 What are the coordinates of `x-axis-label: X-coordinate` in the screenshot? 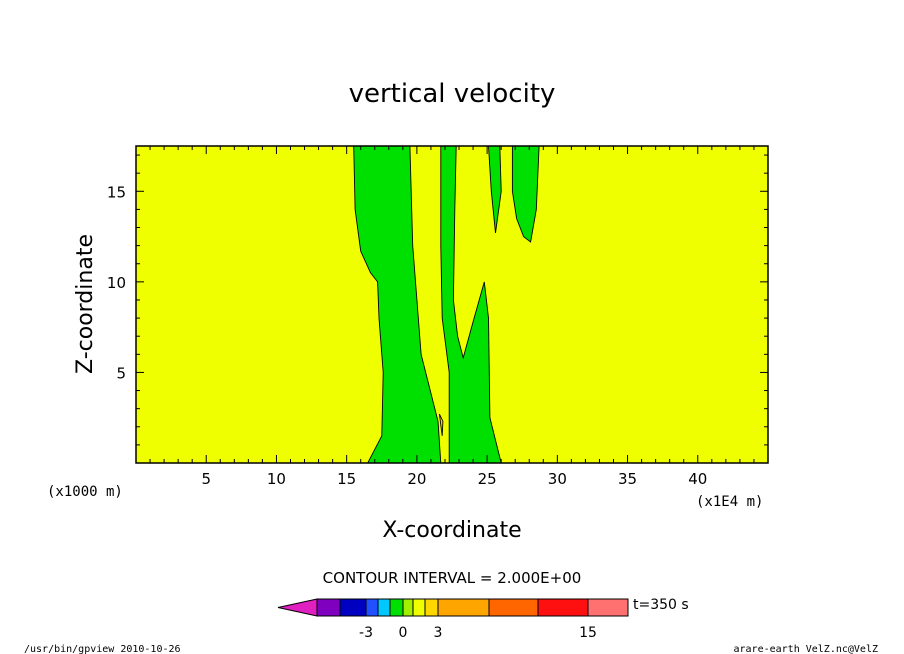 It's located at (451, 530).